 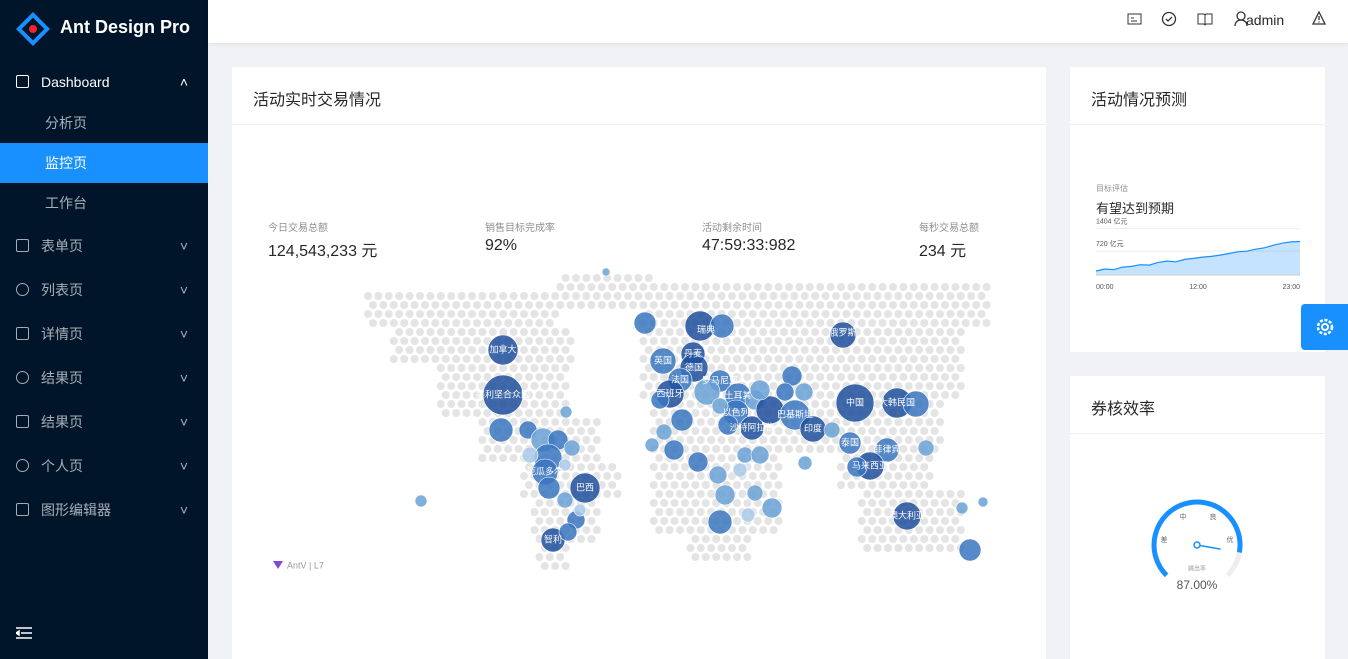 I want to click on menu-item: 工作台, so click(x=104, y=203).